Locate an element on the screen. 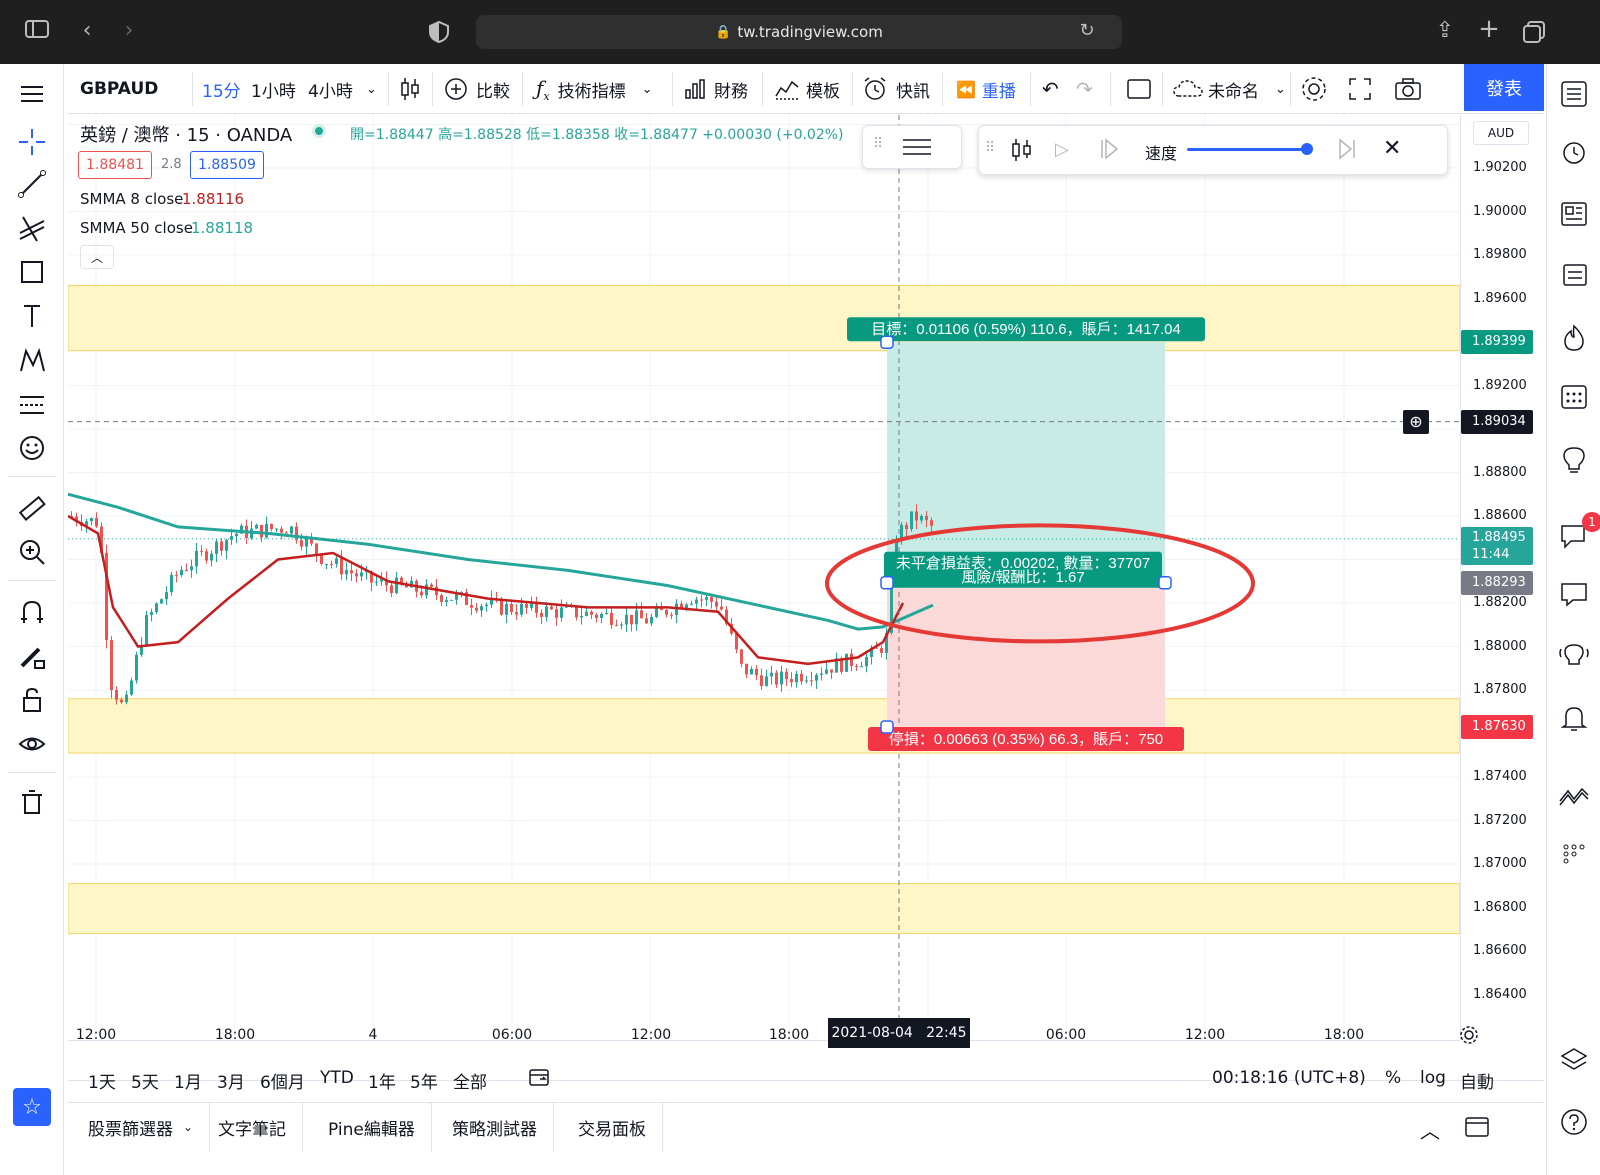 The width and height of the screenshot is (1600, 1175). layers-icon is located at coordinates (1574, 1060).